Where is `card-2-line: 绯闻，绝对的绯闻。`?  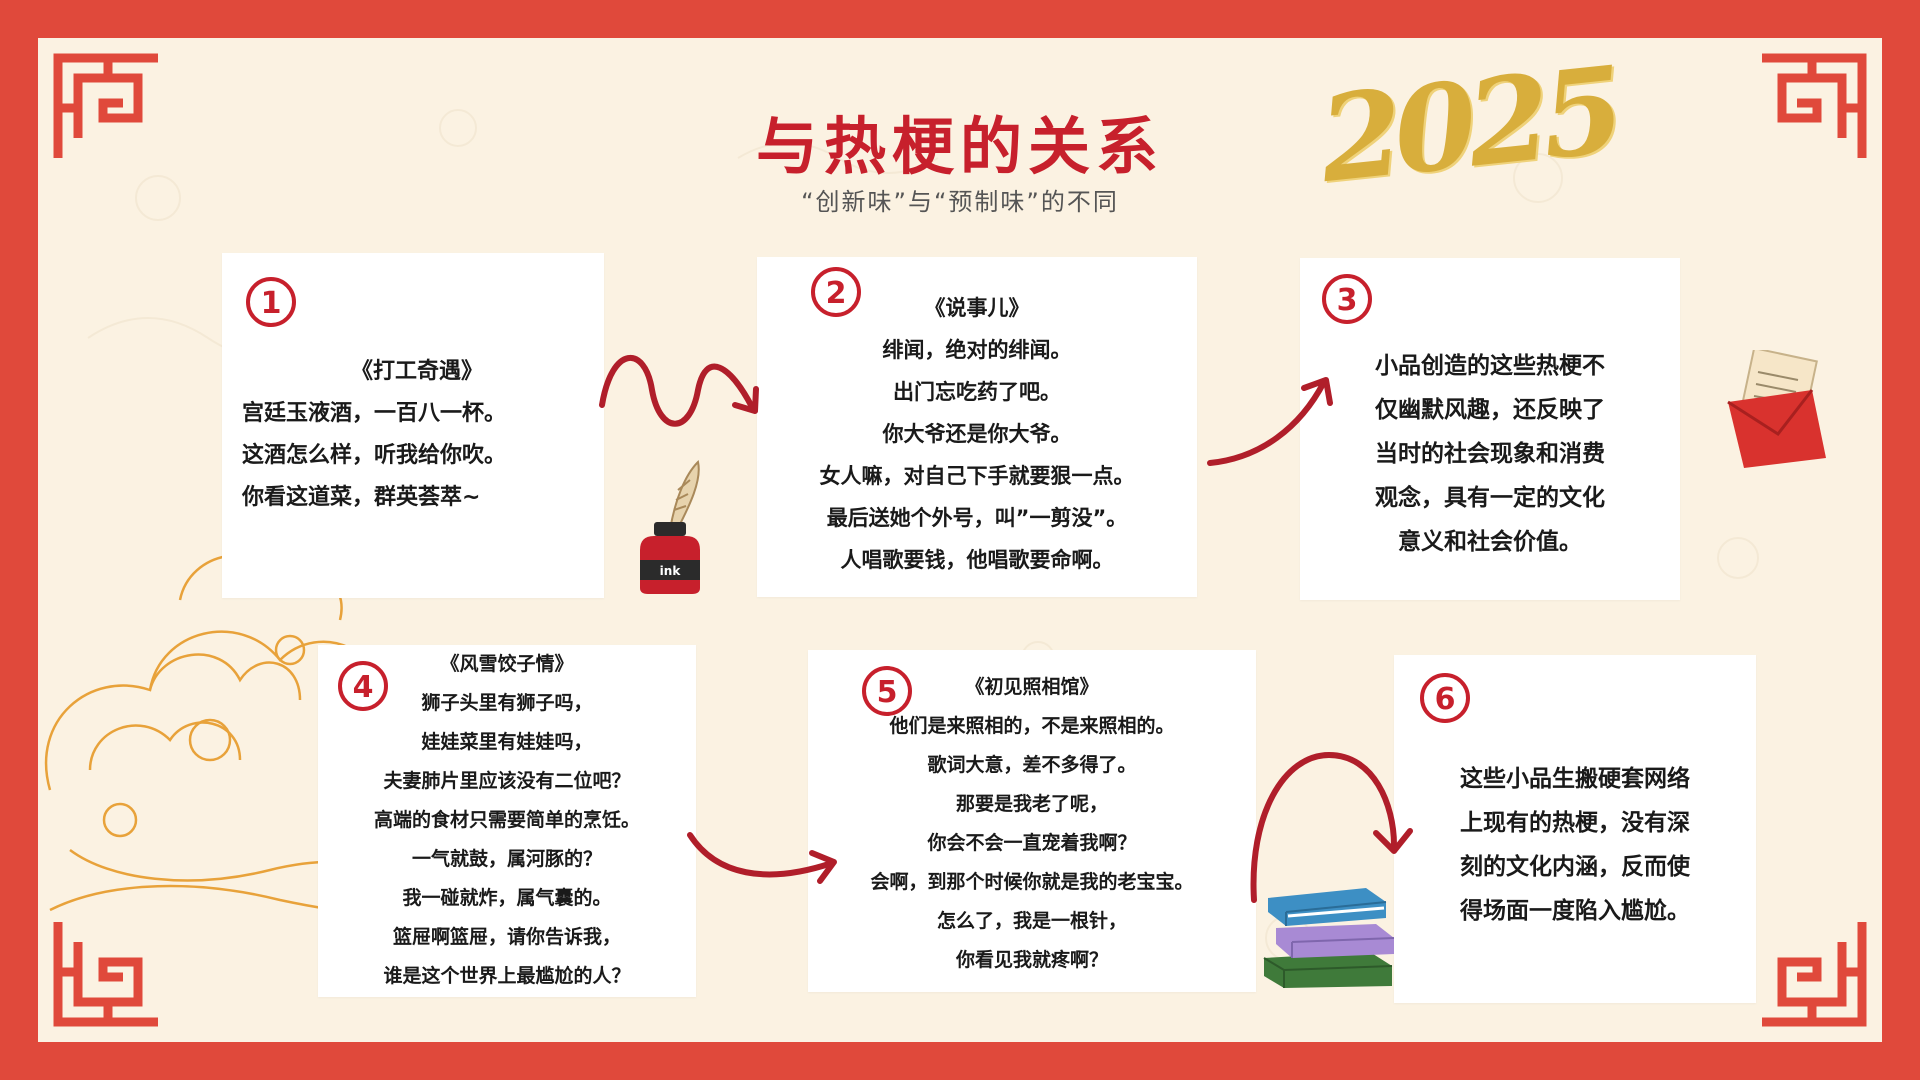
card-2-line: 绯闻，绝对的绯闻。 is located at coordinates (977, 350).